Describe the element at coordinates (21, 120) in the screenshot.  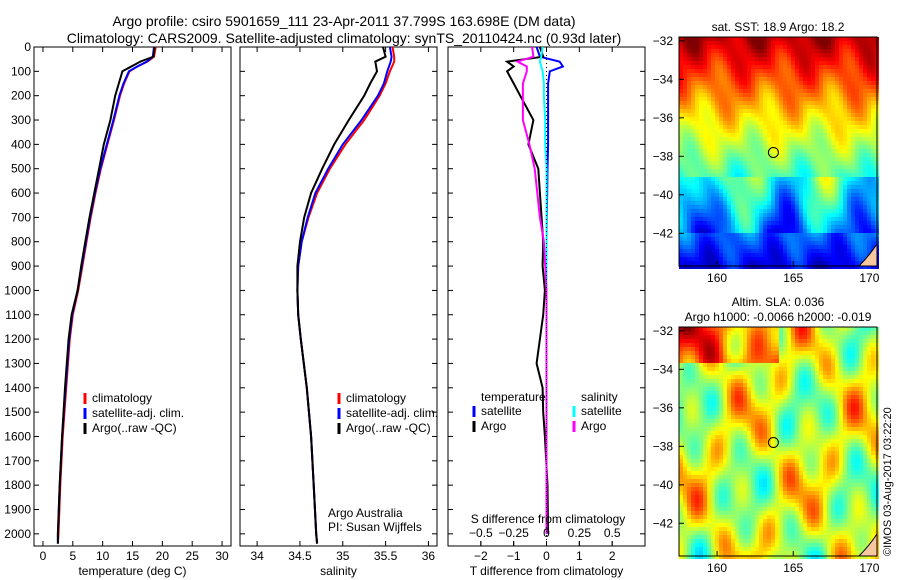
I see `y-tick-label: 300` at that location.